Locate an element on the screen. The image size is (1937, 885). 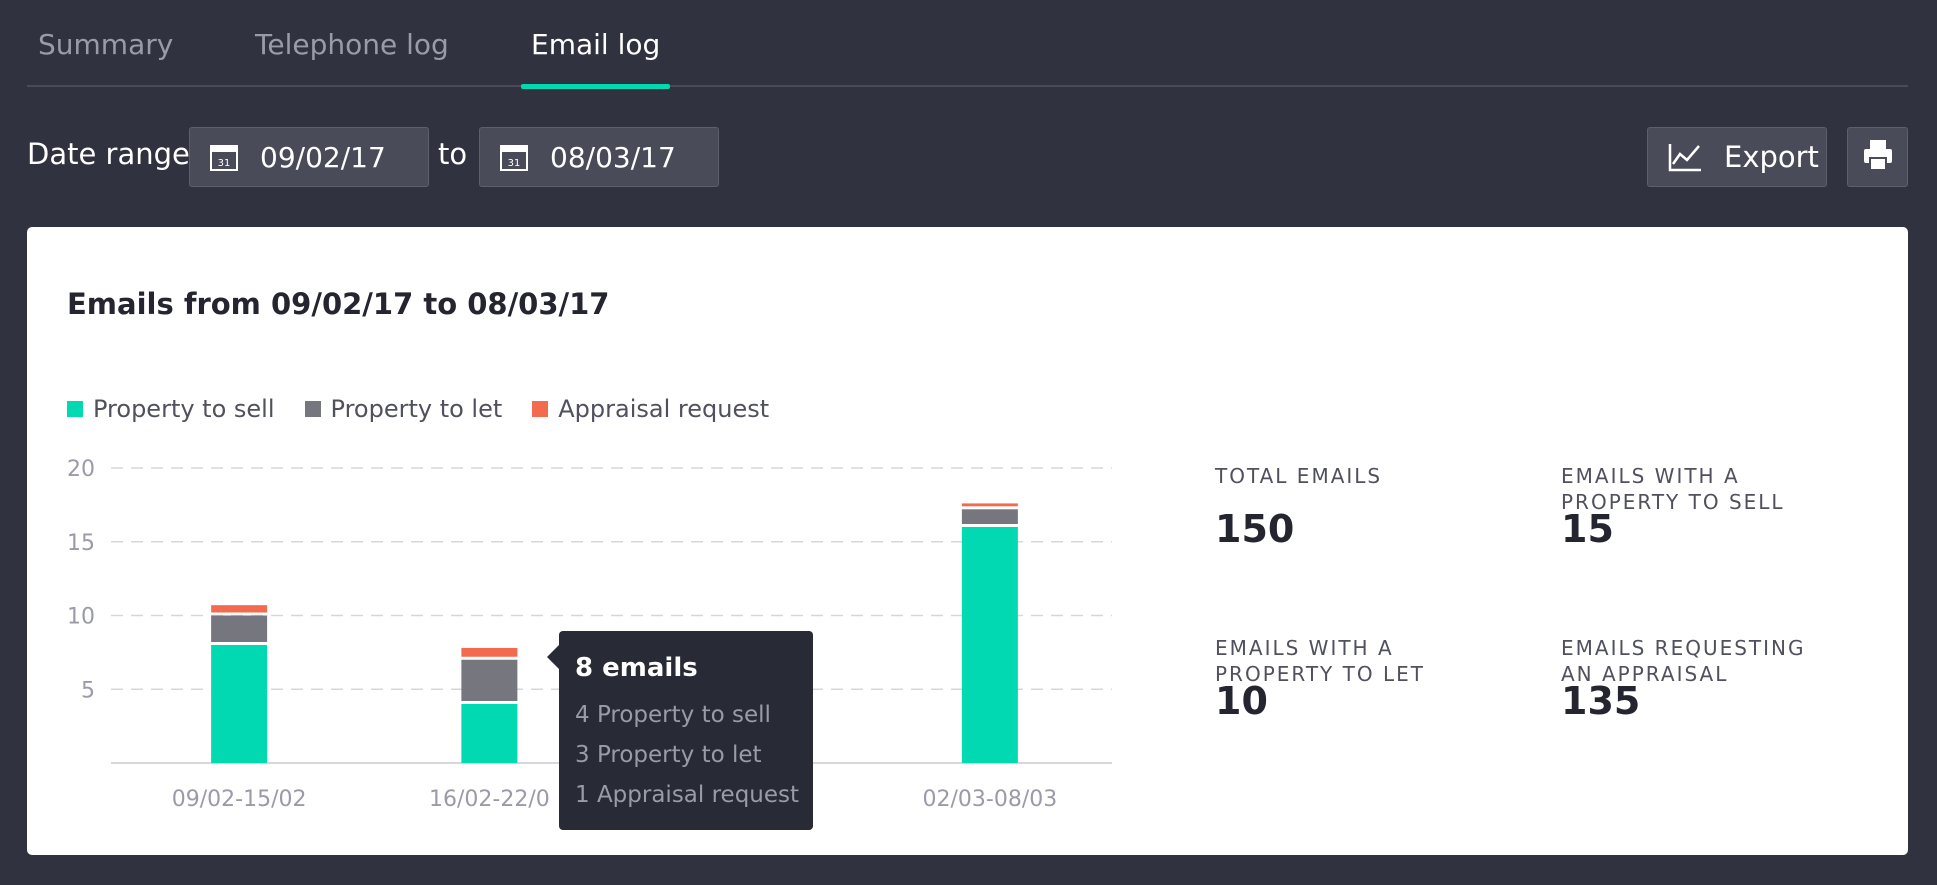
tab-telephone-log: Telephone log is located at coordinates (352, 44).